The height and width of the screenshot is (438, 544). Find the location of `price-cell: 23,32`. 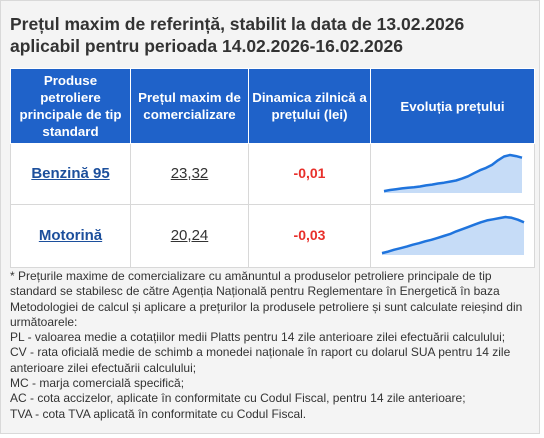

price-cell: 23,32 is located at coordinates (189, 174).